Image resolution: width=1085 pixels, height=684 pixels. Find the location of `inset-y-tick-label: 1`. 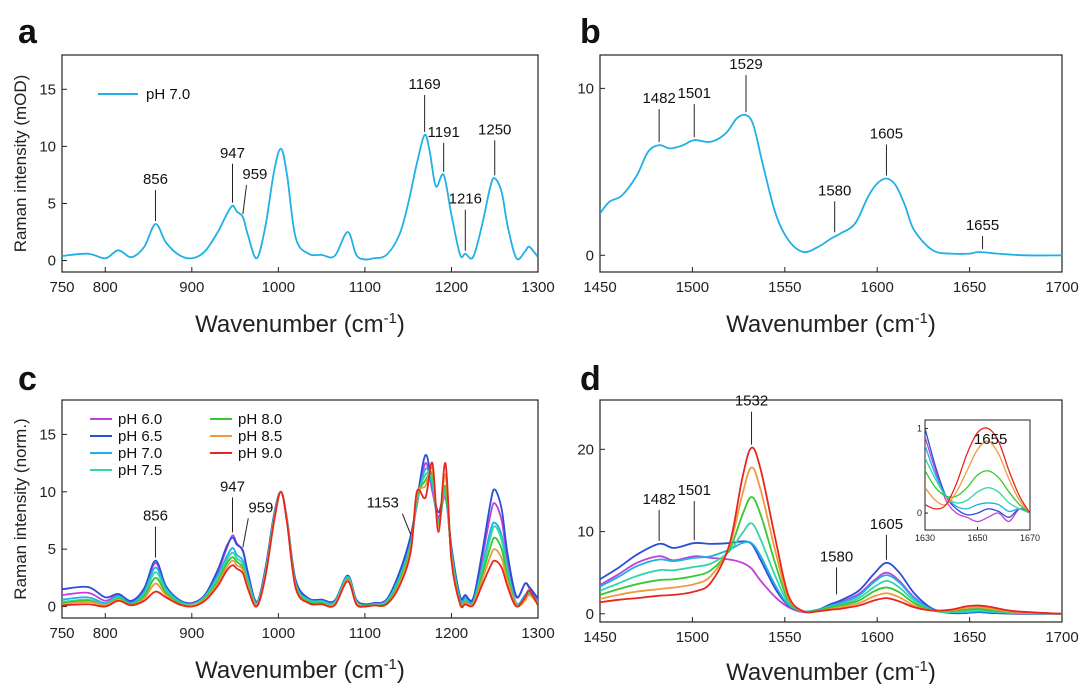

inset-y-tick-label: 1 is located at coordinates (919, 428).